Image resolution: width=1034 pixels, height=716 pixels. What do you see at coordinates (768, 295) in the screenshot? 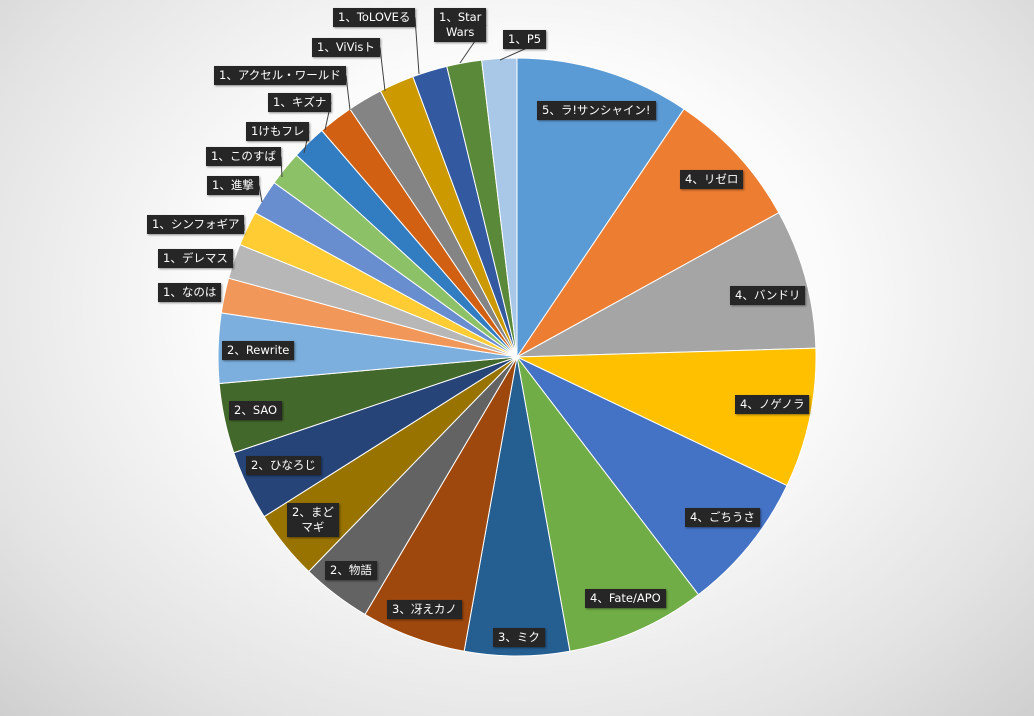
I see `data-label: 4、バンドリ` at bounding box center [768, 295].